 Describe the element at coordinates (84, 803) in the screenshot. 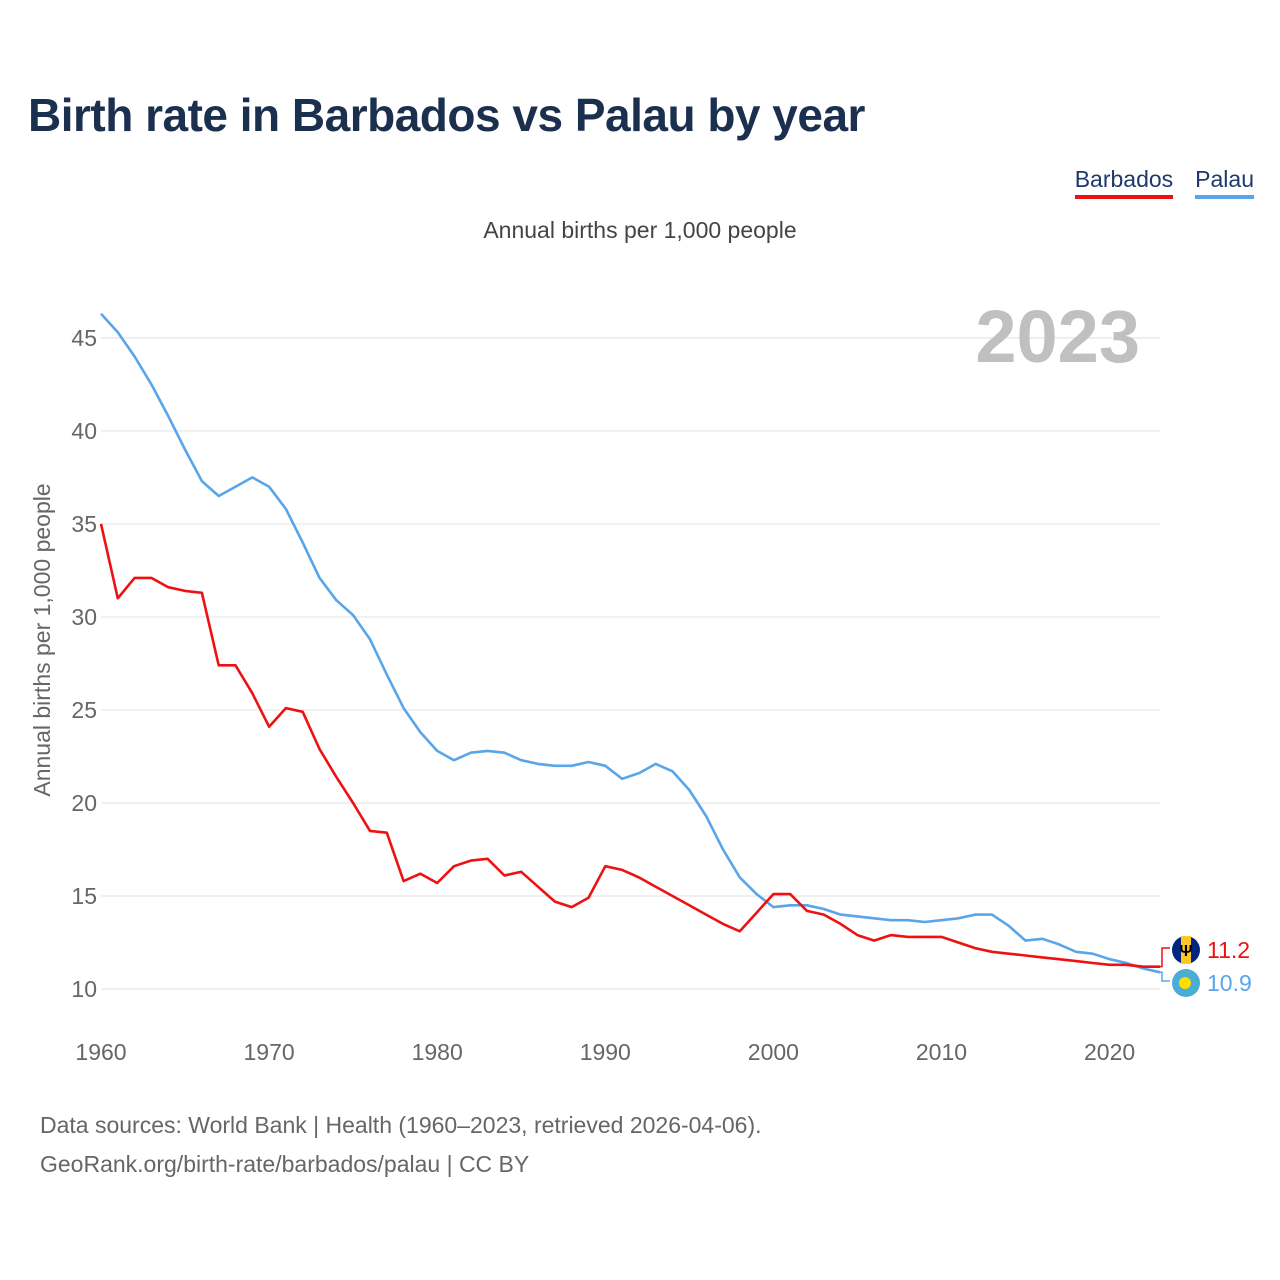

I see `y-tick-label: 20` at that location.